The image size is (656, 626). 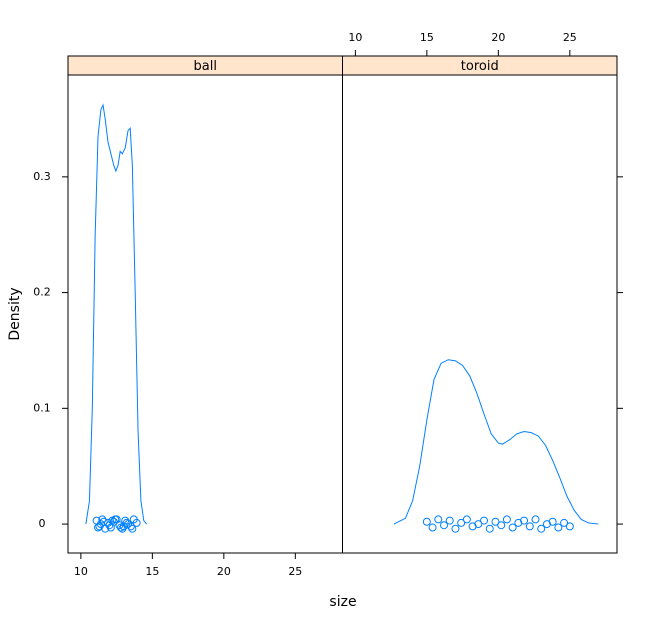 I want to click on y-tick-label: 0.2, so click(x=42, y=292).